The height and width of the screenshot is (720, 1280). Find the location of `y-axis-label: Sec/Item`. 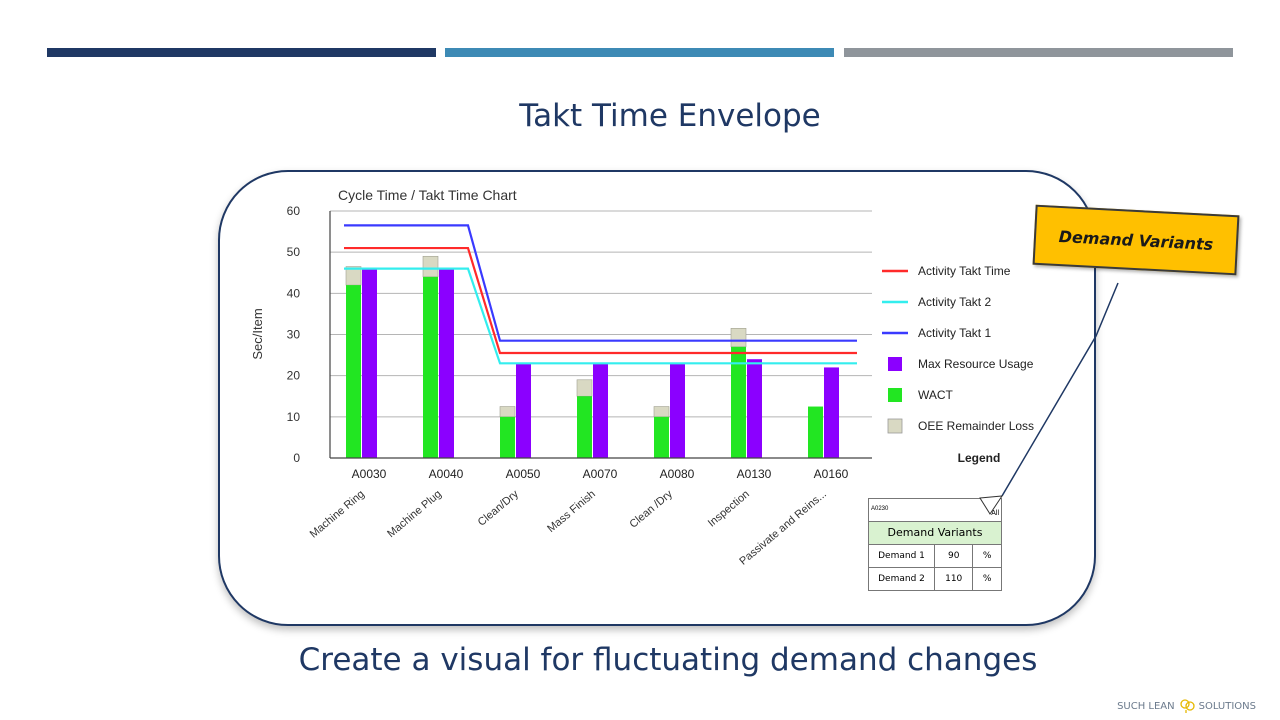

y-axis-label: Sec/Item is located at coordinates (257, 333).